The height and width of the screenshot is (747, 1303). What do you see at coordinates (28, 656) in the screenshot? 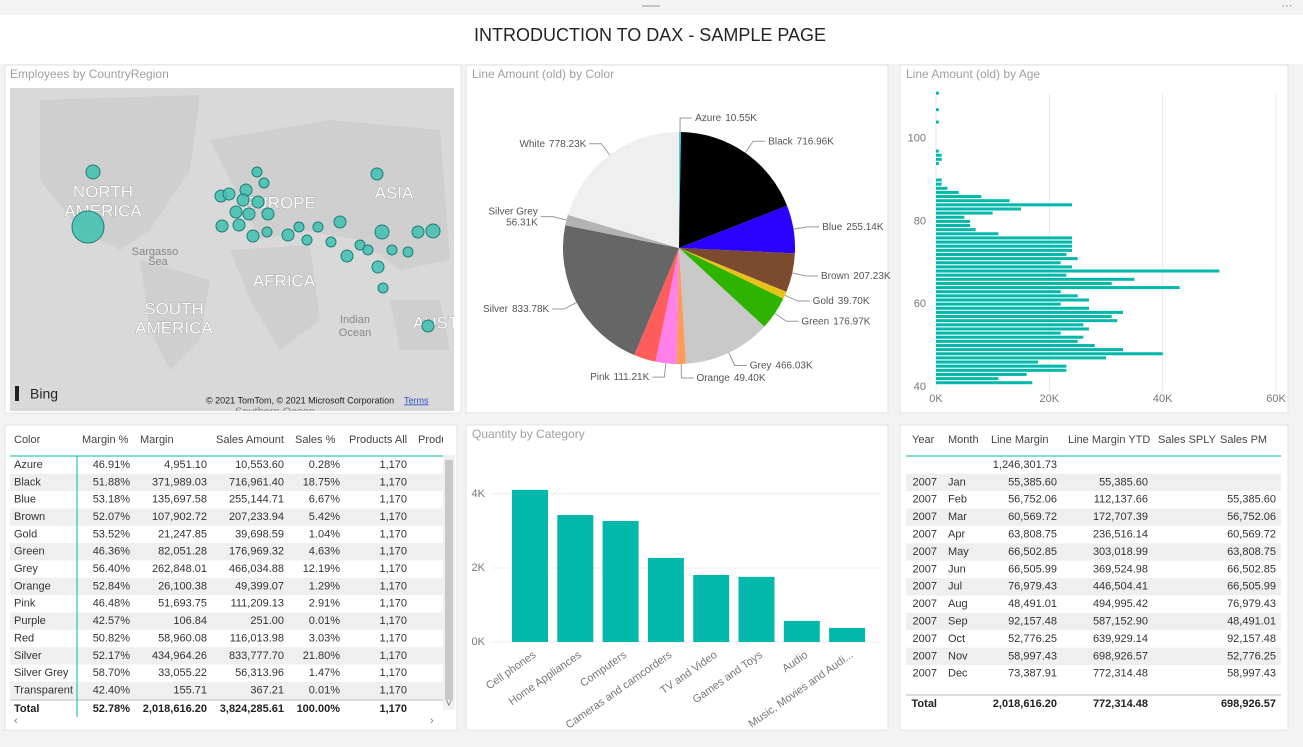
I see `table-cell: Silver` at bounding box center [28, 656].